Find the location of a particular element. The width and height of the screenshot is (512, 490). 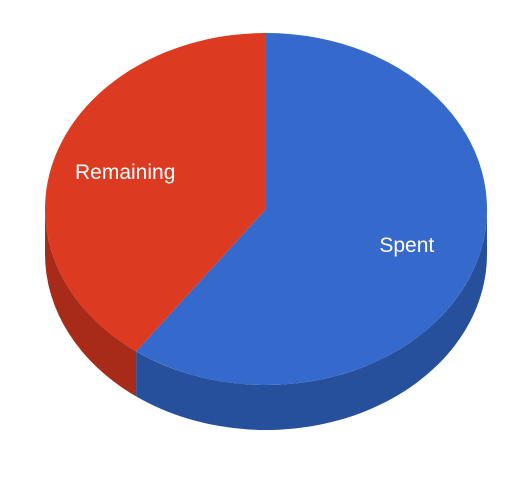

slice-label-spent: Spent is located at coordinates (406, 245).